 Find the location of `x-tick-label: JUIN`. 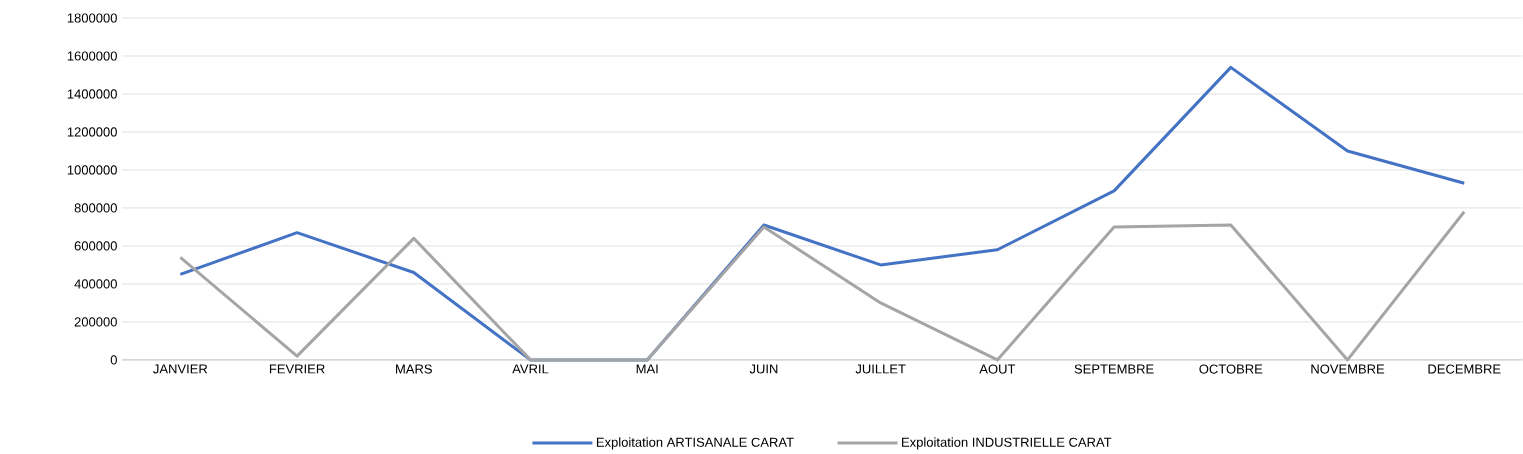

x-tick-label: JUIN is located at coordinates (763, 369).